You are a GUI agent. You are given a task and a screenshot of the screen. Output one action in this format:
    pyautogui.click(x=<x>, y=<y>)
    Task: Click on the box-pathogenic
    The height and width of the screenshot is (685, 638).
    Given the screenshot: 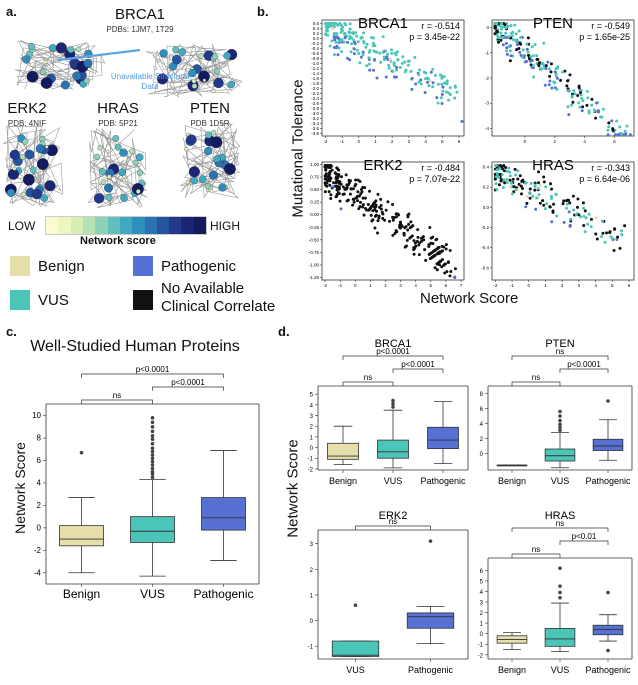 What is the action you would take?
    pyautogui.click(x=608, y=630)
    